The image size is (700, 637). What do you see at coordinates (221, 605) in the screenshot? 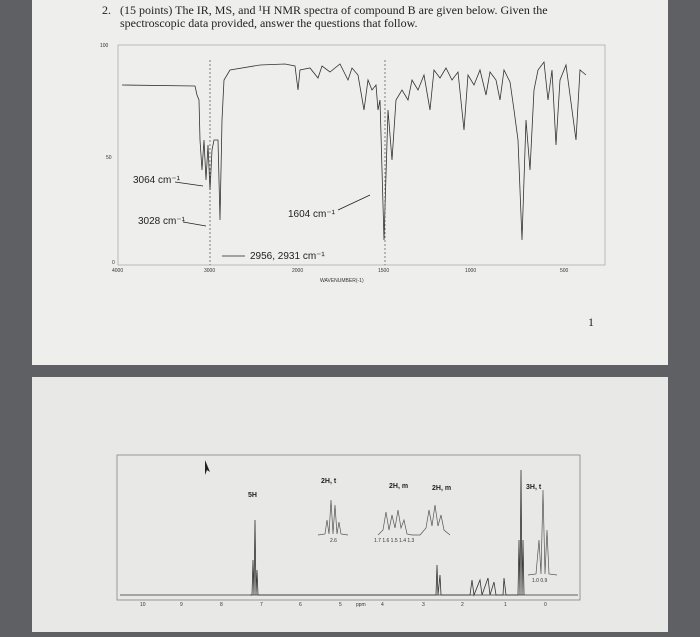
I see `x-tick-label: 8` at bounding box center [221, 605].